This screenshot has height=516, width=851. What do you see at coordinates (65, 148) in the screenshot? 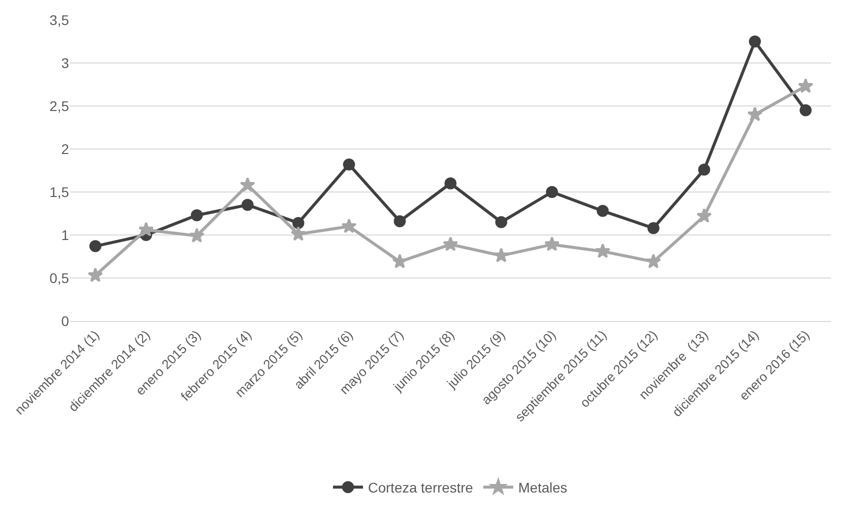
I see `y-tick-label: 2` at bounding box center [65, 148].